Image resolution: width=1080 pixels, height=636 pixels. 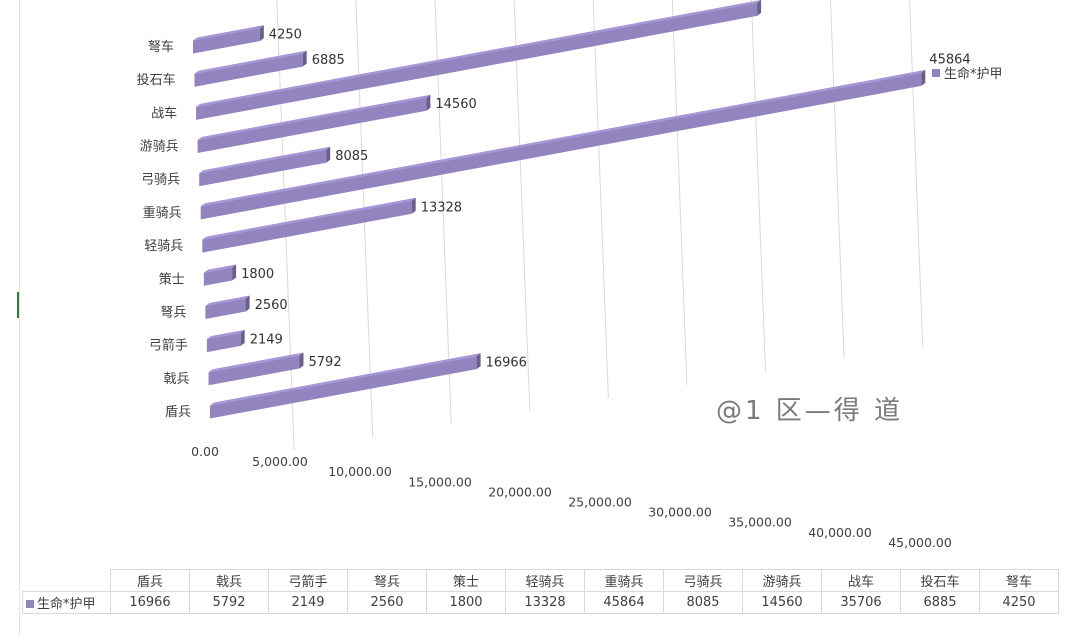 I want to click on category-label: 游骑兵, so click(x=159, y=147).